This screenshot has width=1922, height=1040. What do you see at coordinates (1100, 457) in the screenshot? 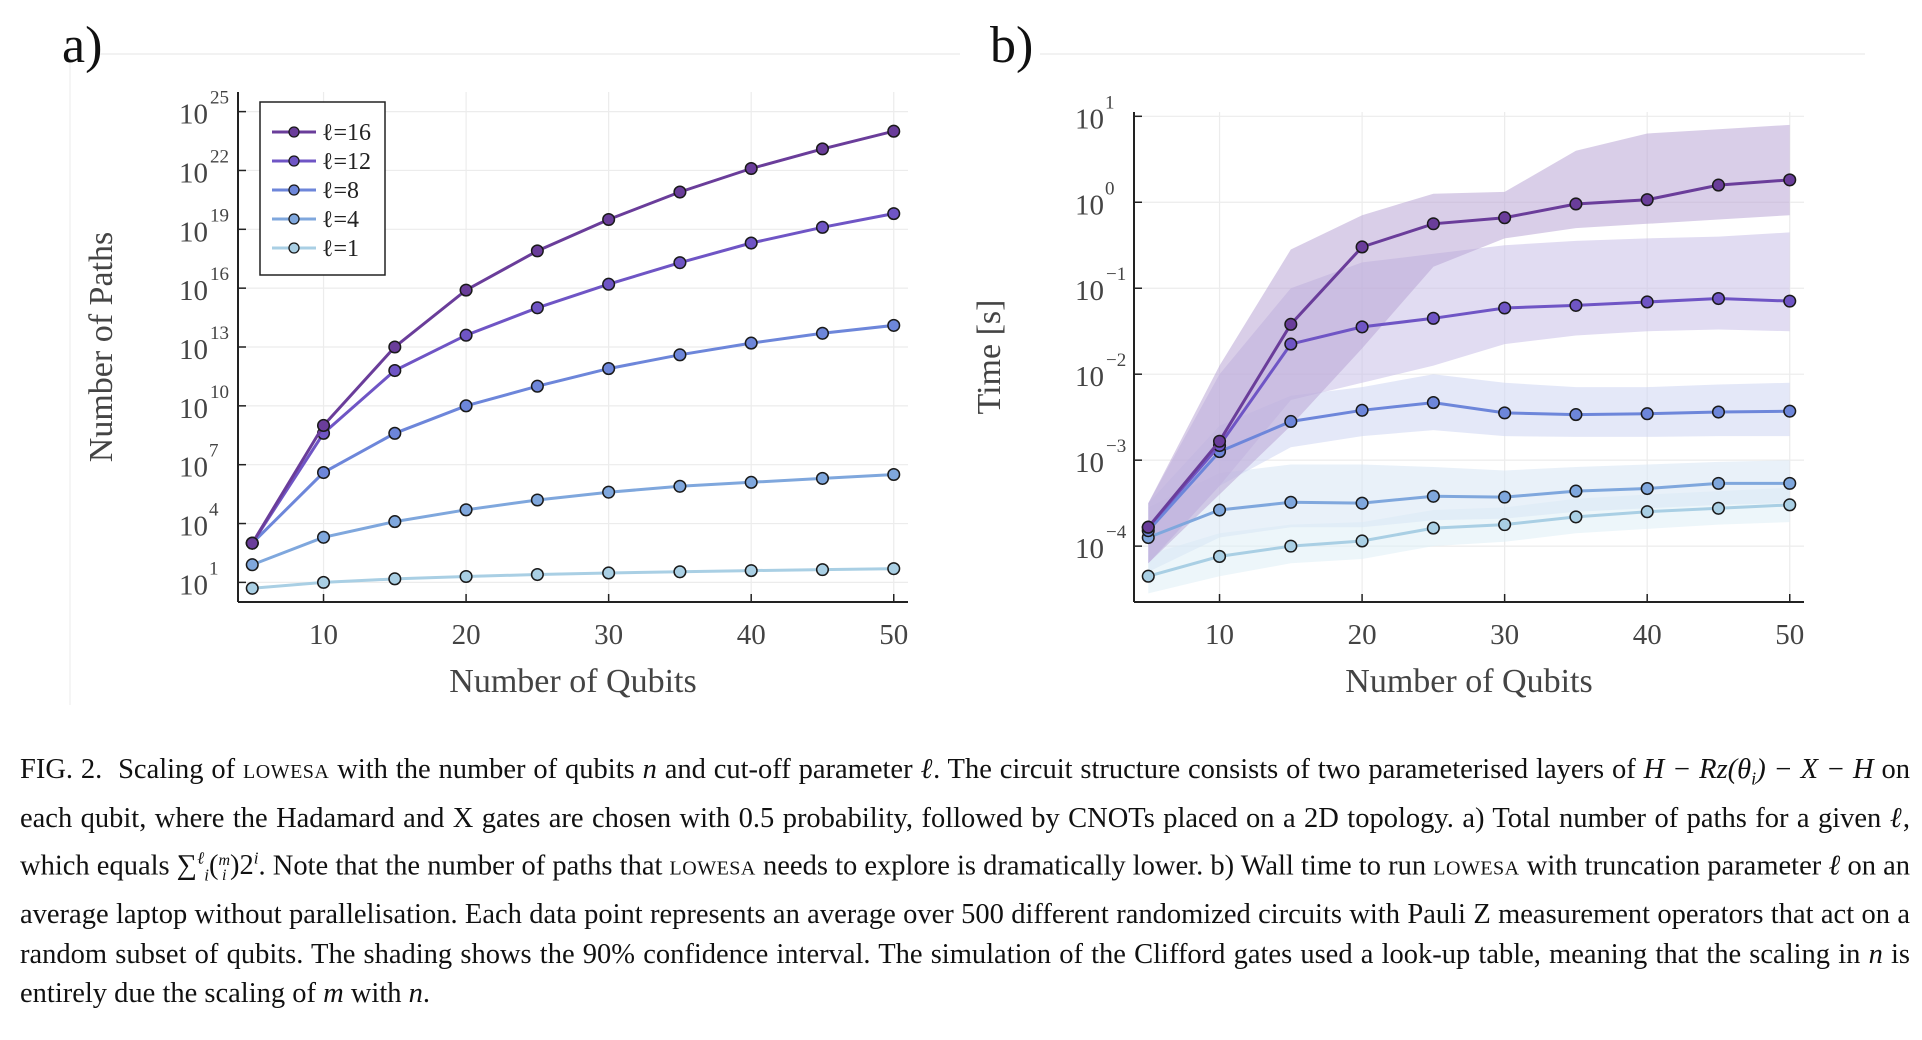
I see `y-tick-label: 10⁻³` at bounding box center [1100, 457].